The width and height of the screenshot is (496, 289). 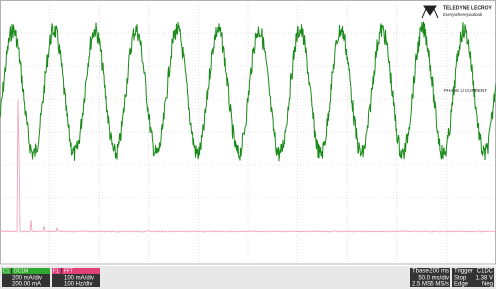 I want to click on timebase-title: Tbase, so click(x=420, y=272).